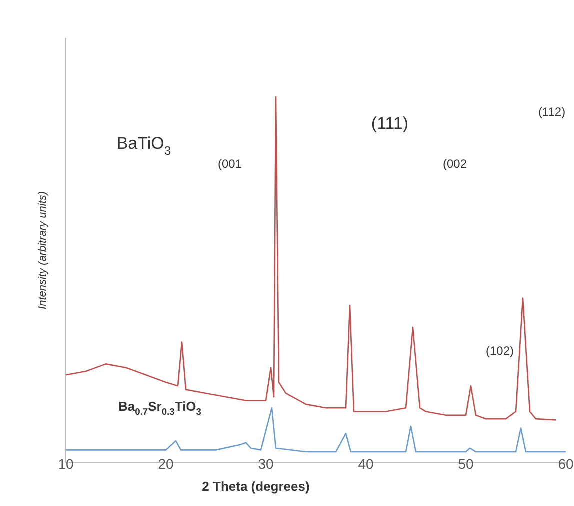 This screenshot has width=574, height=506. Describe the element at coordinates (552, 112) in the screenshot. I see `annotation: (112)` at that location.